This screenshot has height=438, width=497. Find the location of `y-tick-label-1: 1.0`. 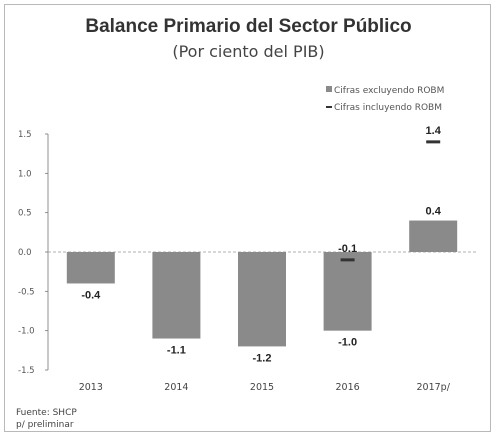

y-tick-label-1: 1.0 is located at coordinates (25, 174).